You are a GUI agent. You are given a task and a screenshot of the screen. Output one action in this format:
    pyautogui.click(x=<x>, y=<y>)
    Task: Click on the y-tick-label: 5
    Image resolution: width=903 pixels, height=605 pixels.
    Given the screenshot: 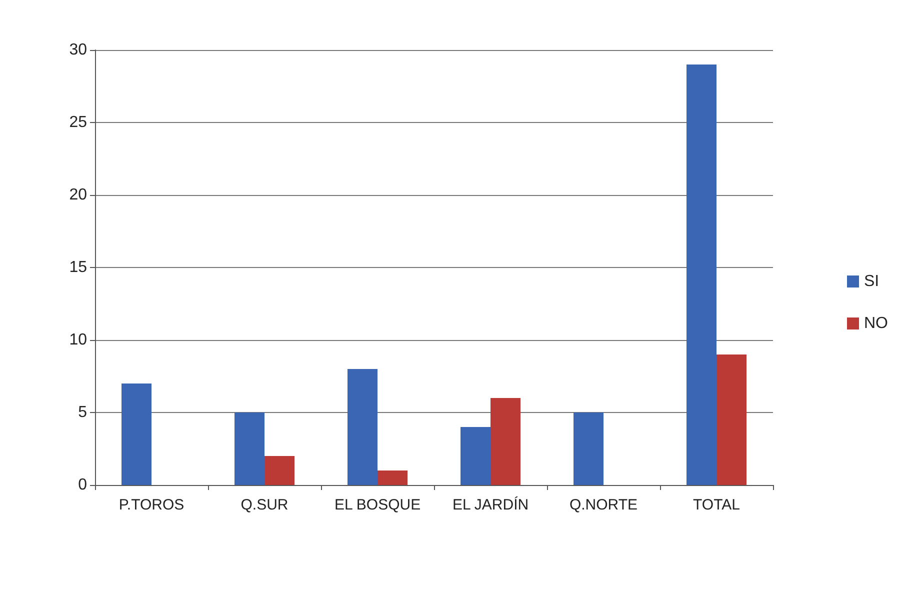 What is the action you would take?
    pyautogui.click(x=83, y=412)
    